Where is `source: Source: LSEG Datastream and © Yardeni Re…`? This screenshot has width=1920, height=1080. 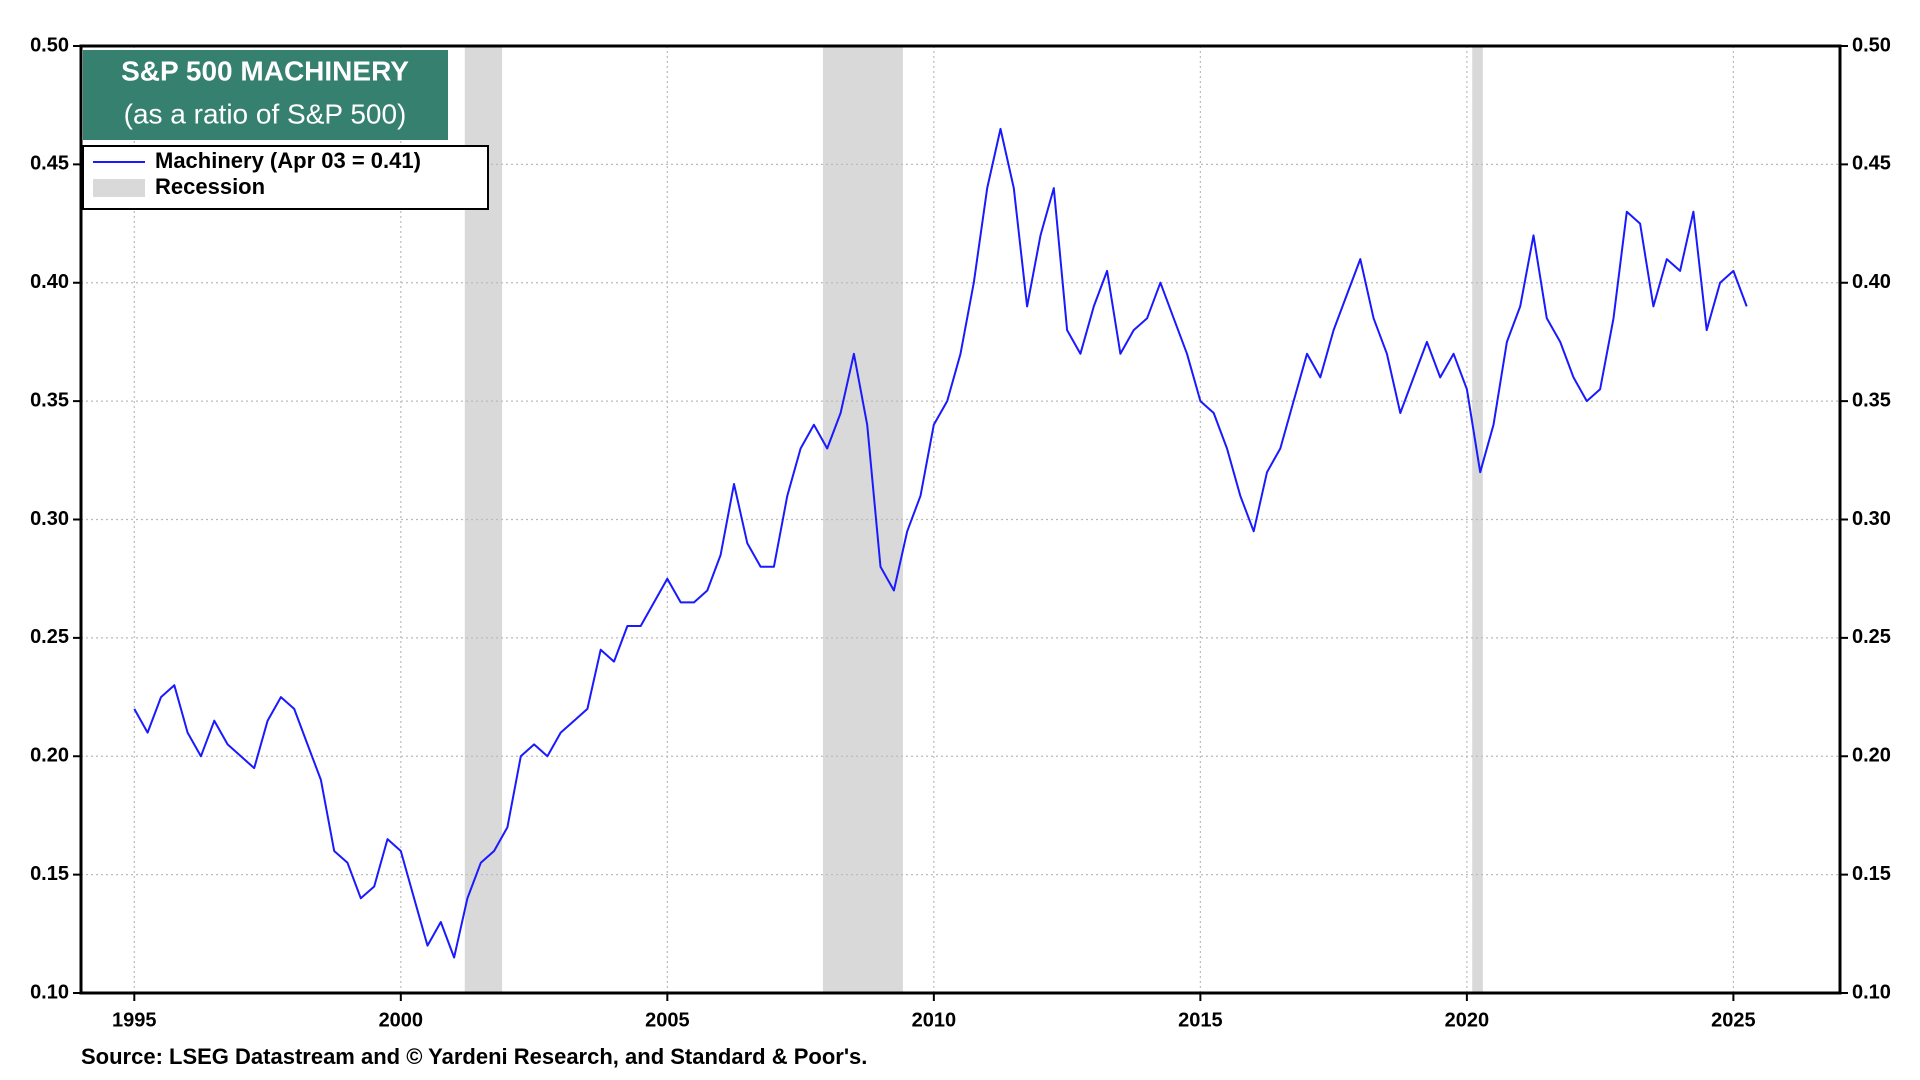
source: Source: LSEG Datastream and © Yardeni Re… is located at coordinates (474, 1056).